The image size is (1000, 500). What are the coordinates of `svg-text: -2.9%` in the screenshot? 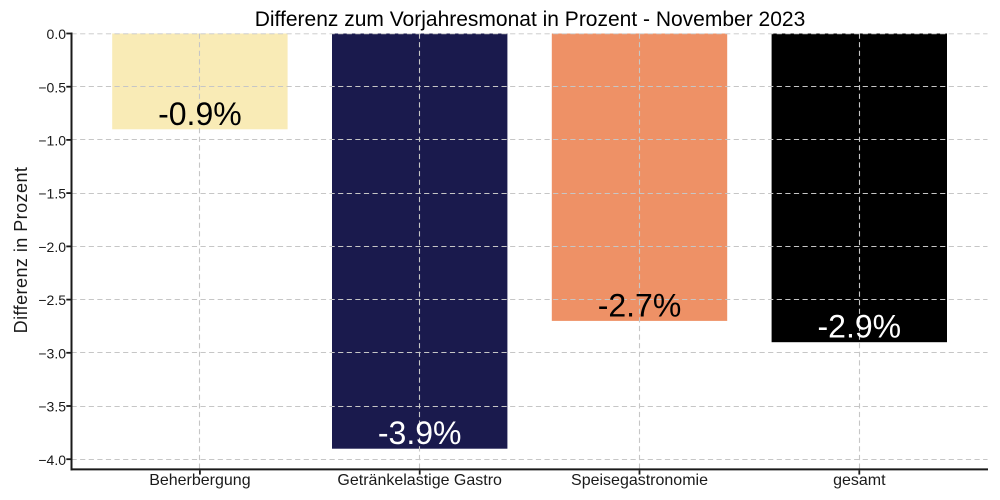 It's located at (860, 327).